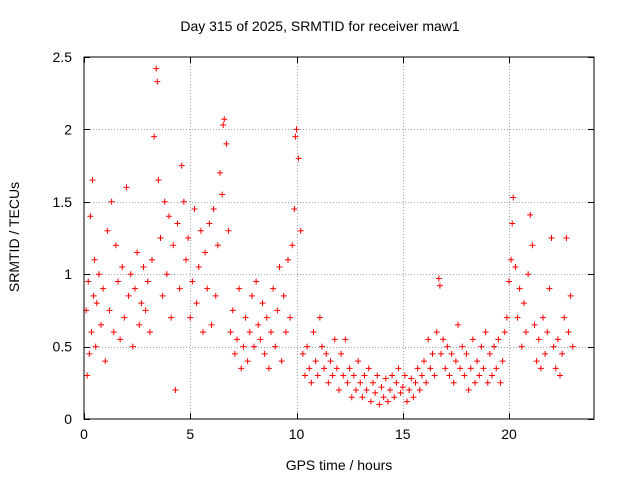  Describe the element at coordinates (509, 434) in the screenshot. I see `x-tick-label: 20` at that location.